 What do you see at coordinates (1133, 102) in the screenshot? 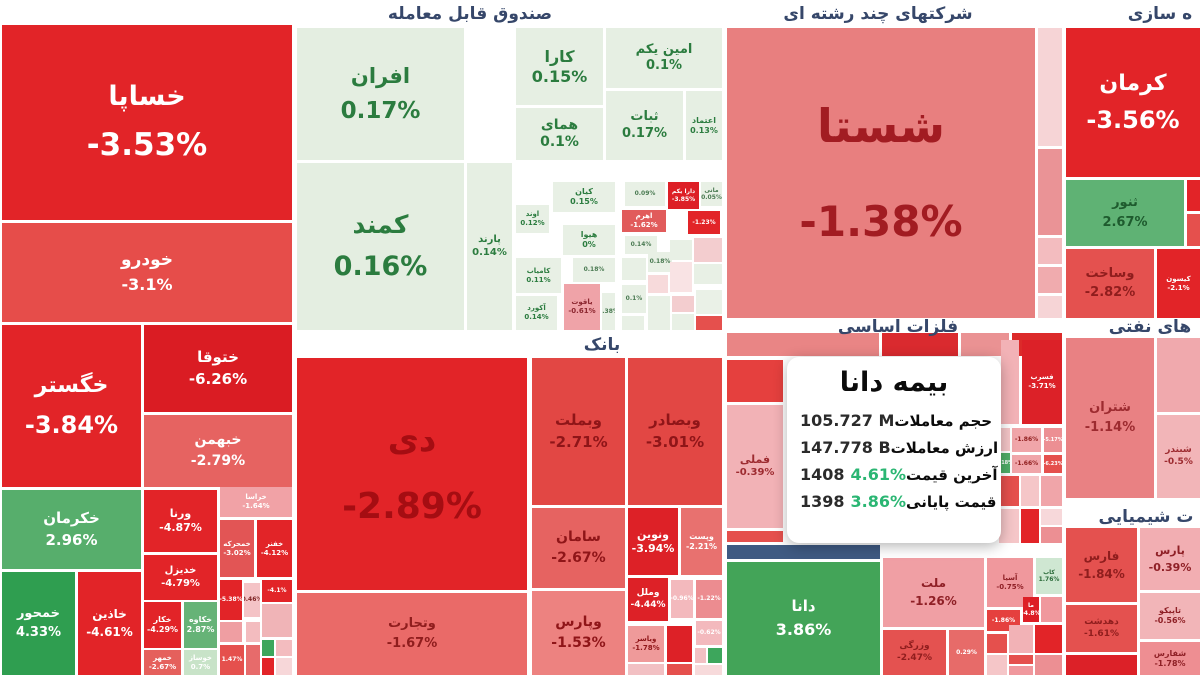
I see `treemap-tile: کرمان -3.56%` at bounding box center [1133, 102].